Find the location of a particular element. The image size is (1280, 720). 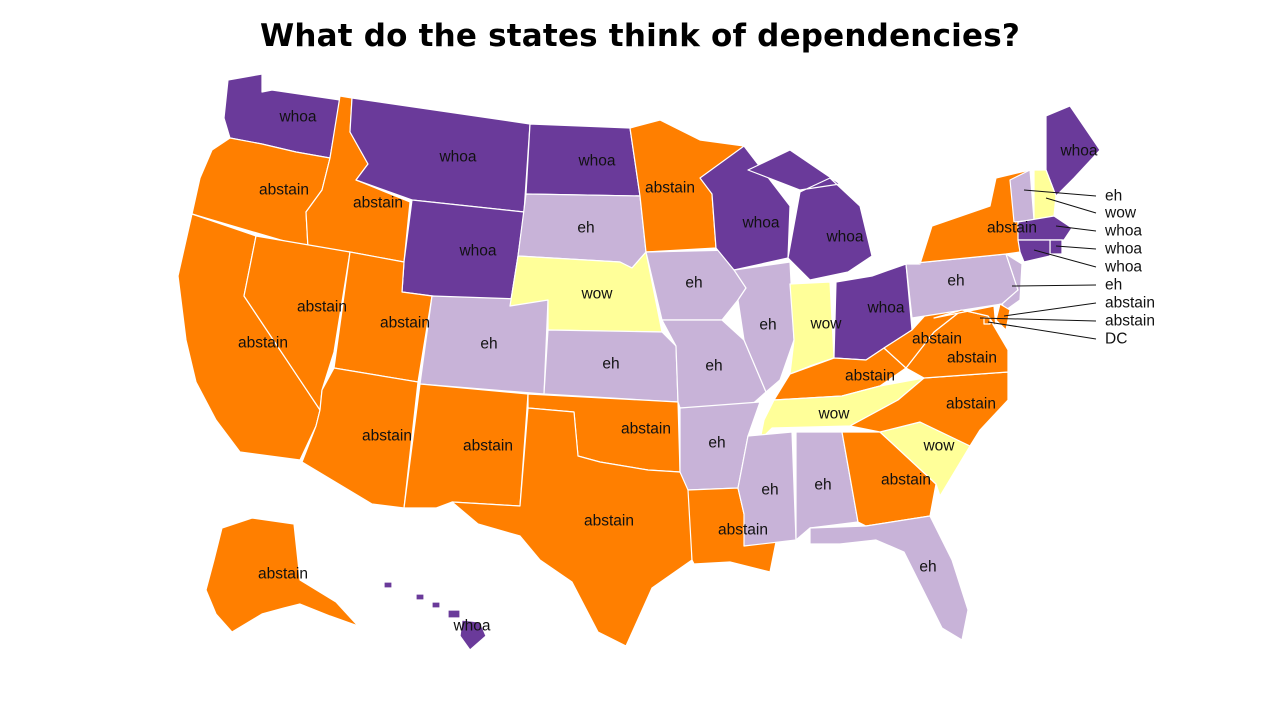

state-label-wi: whoa is located at coordinates (760, 223).